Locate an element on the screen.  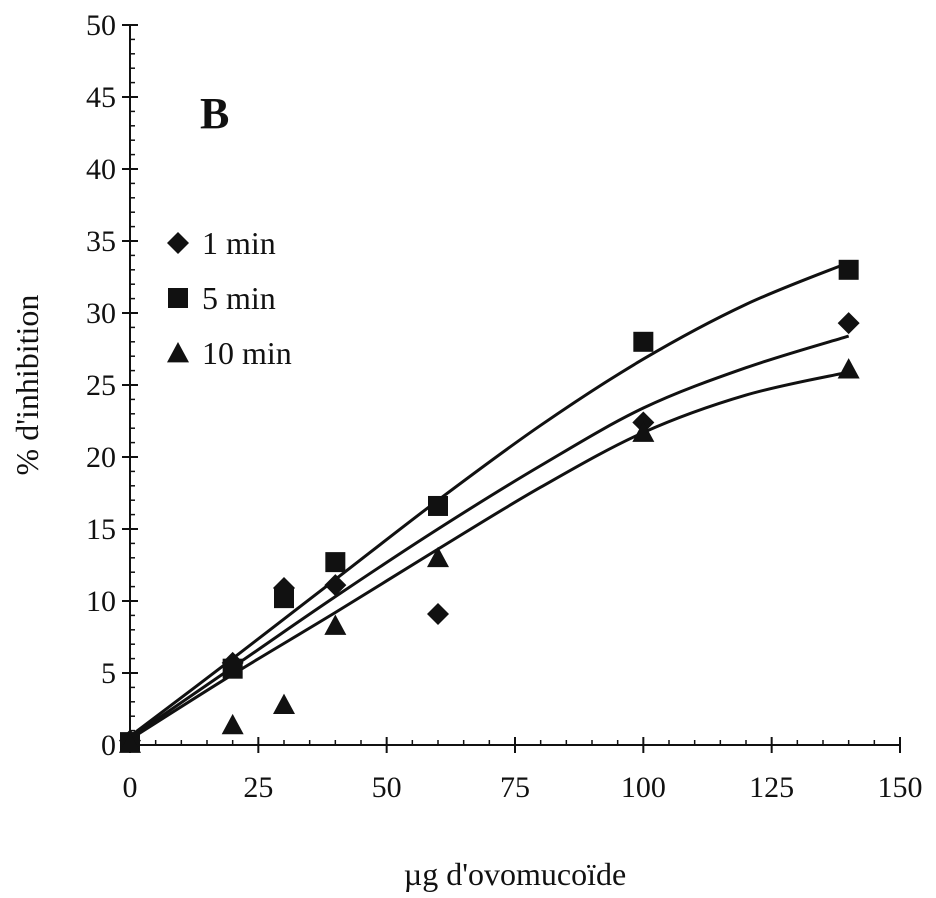
x-tick-label: 0 is located at coordinates (130, 787).